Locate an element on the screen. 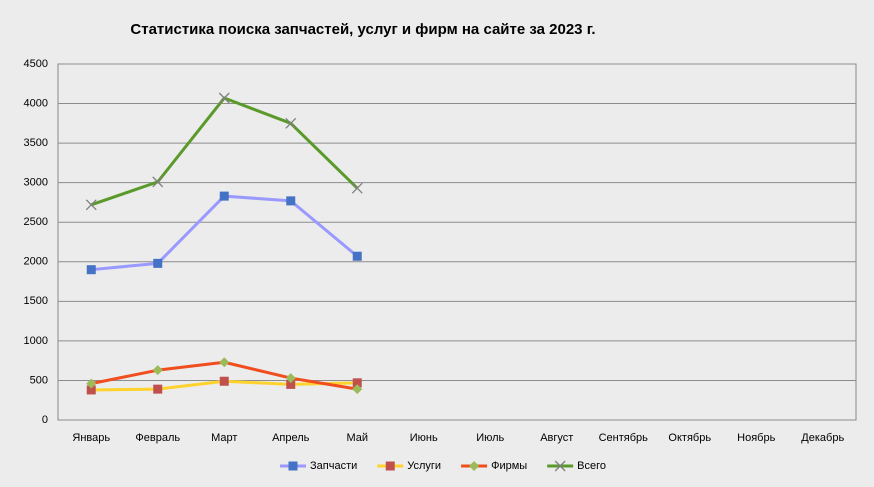  x-tick-label: Июль is located at coordinates (490, 438).